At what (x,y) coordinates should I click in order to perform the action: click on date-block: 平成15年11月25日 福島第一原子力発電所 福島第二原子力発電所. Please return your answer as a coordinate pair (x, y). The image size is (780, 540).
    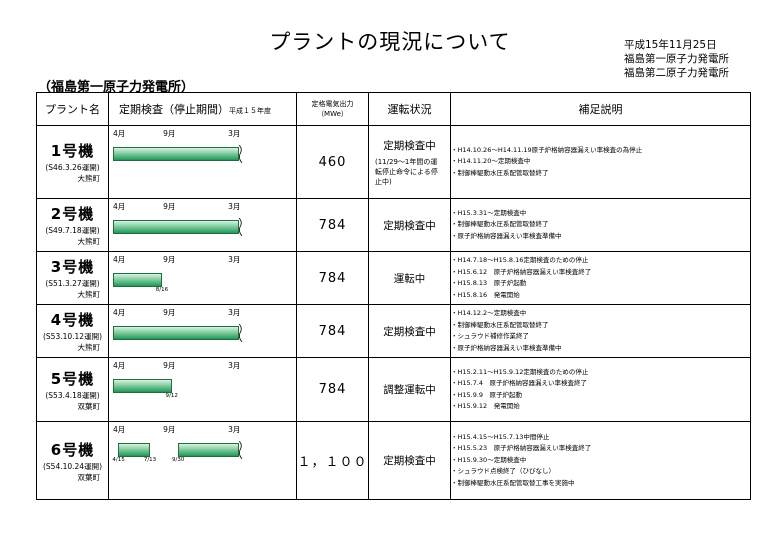
    Looking at the image, I should click on (676, 59).